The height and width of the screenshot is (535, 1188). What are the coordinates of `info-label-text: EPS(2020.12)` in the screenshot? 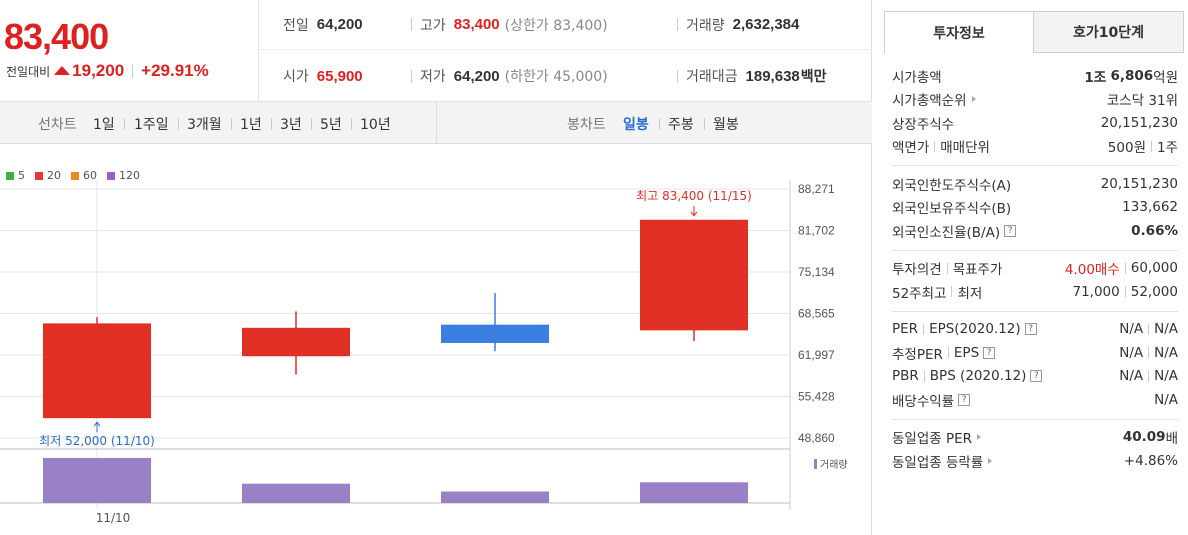 It's located at (975, 329).